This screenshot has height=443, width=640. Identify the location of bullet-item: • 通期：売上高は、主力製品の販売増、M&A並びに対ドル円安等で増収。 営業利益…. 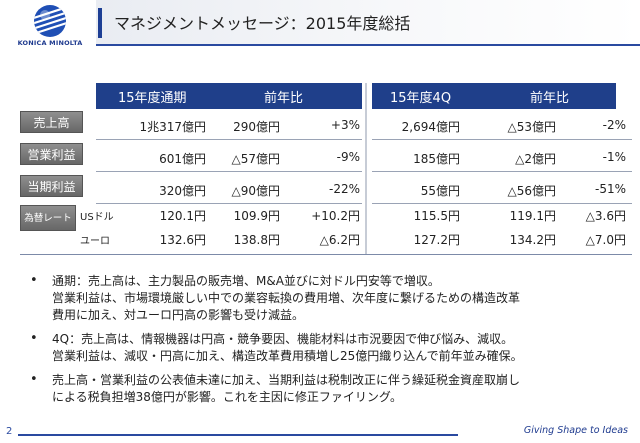
(330, 298).